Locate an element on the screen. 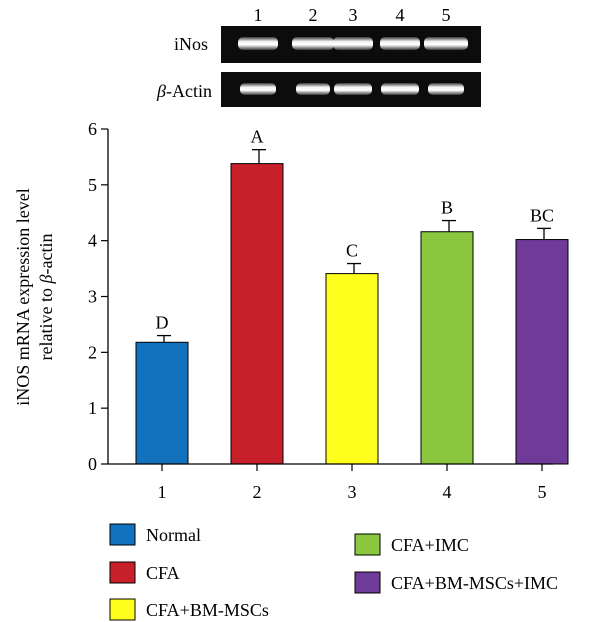 Image resolution: width=600 pixels, height=622 pixels. y-tick-label: 3 is located at coordinates (92, 297).